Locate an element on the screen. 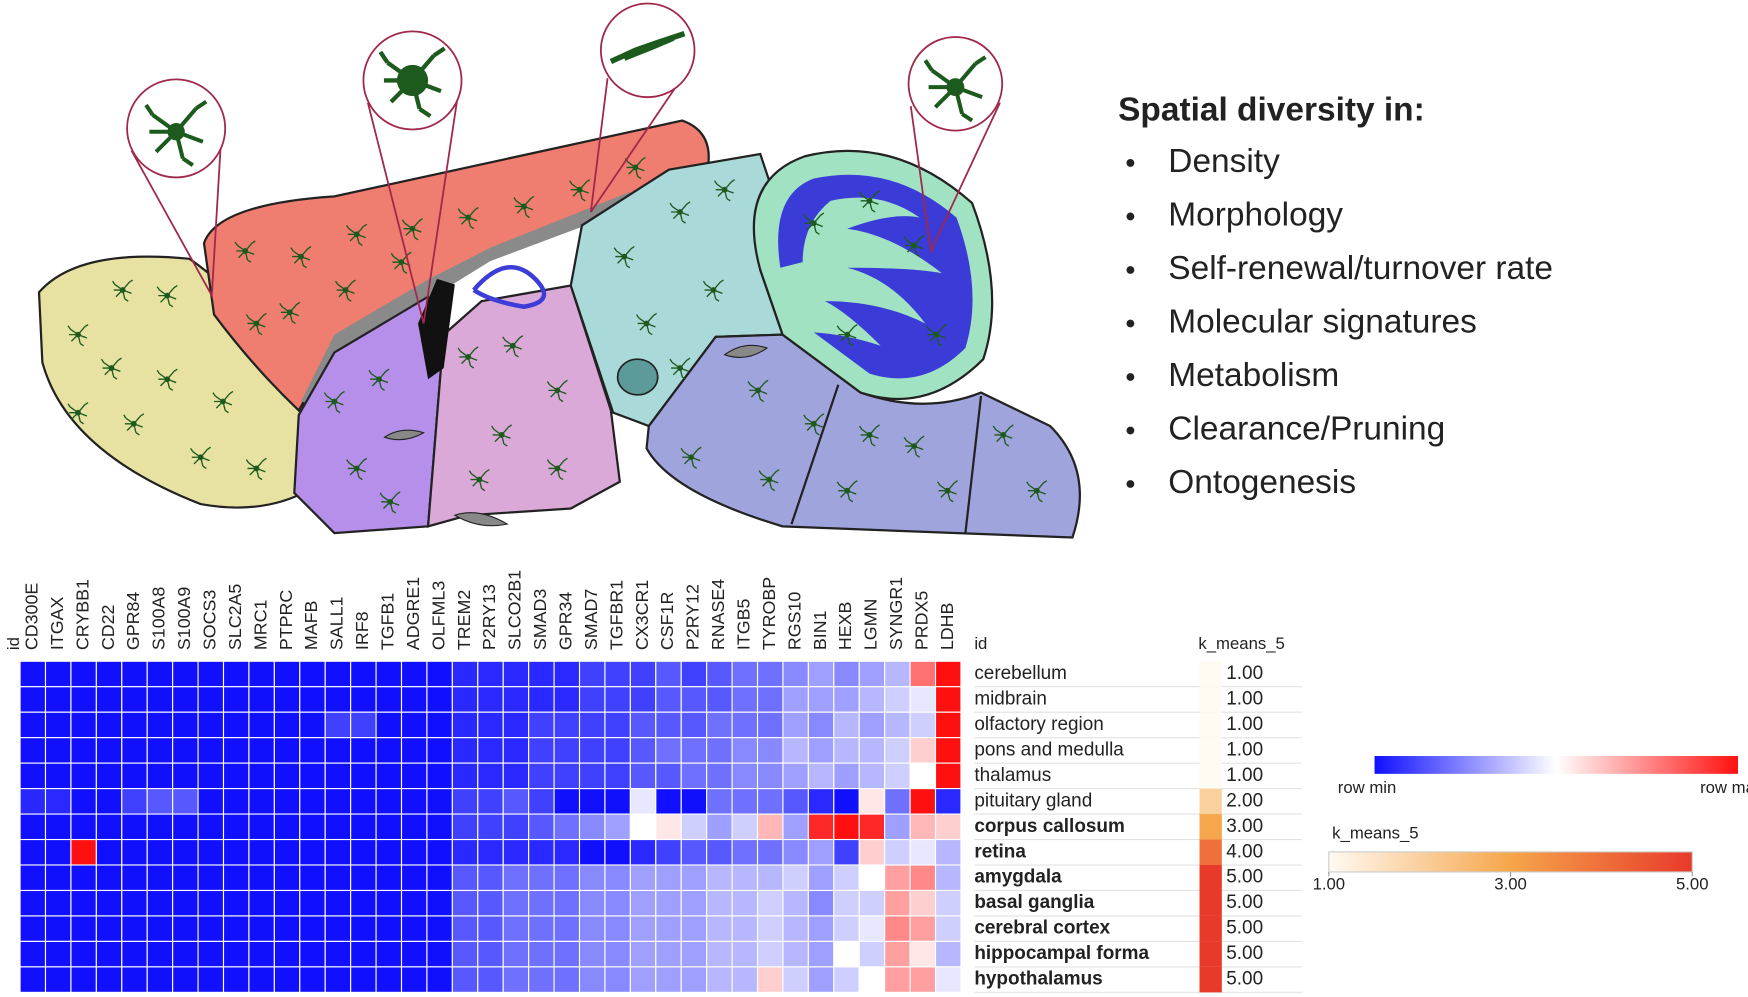  column-label: ITGB5 is located at coordinates (744, 625).